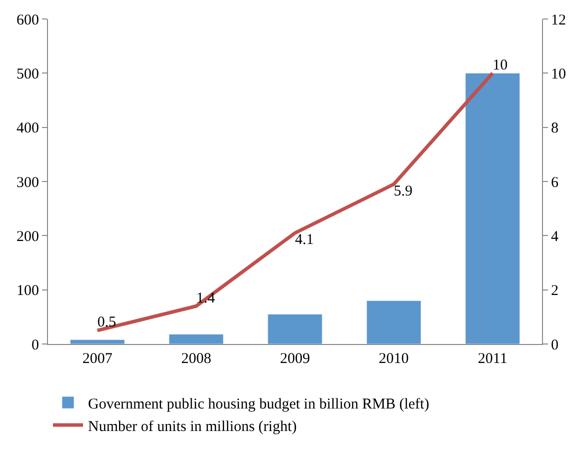 The width and height of the screenshot is (584, 454). Describe the element at coordinates (295, 359) in the screenshot. I see `x-tick-label: 2009` at that location.